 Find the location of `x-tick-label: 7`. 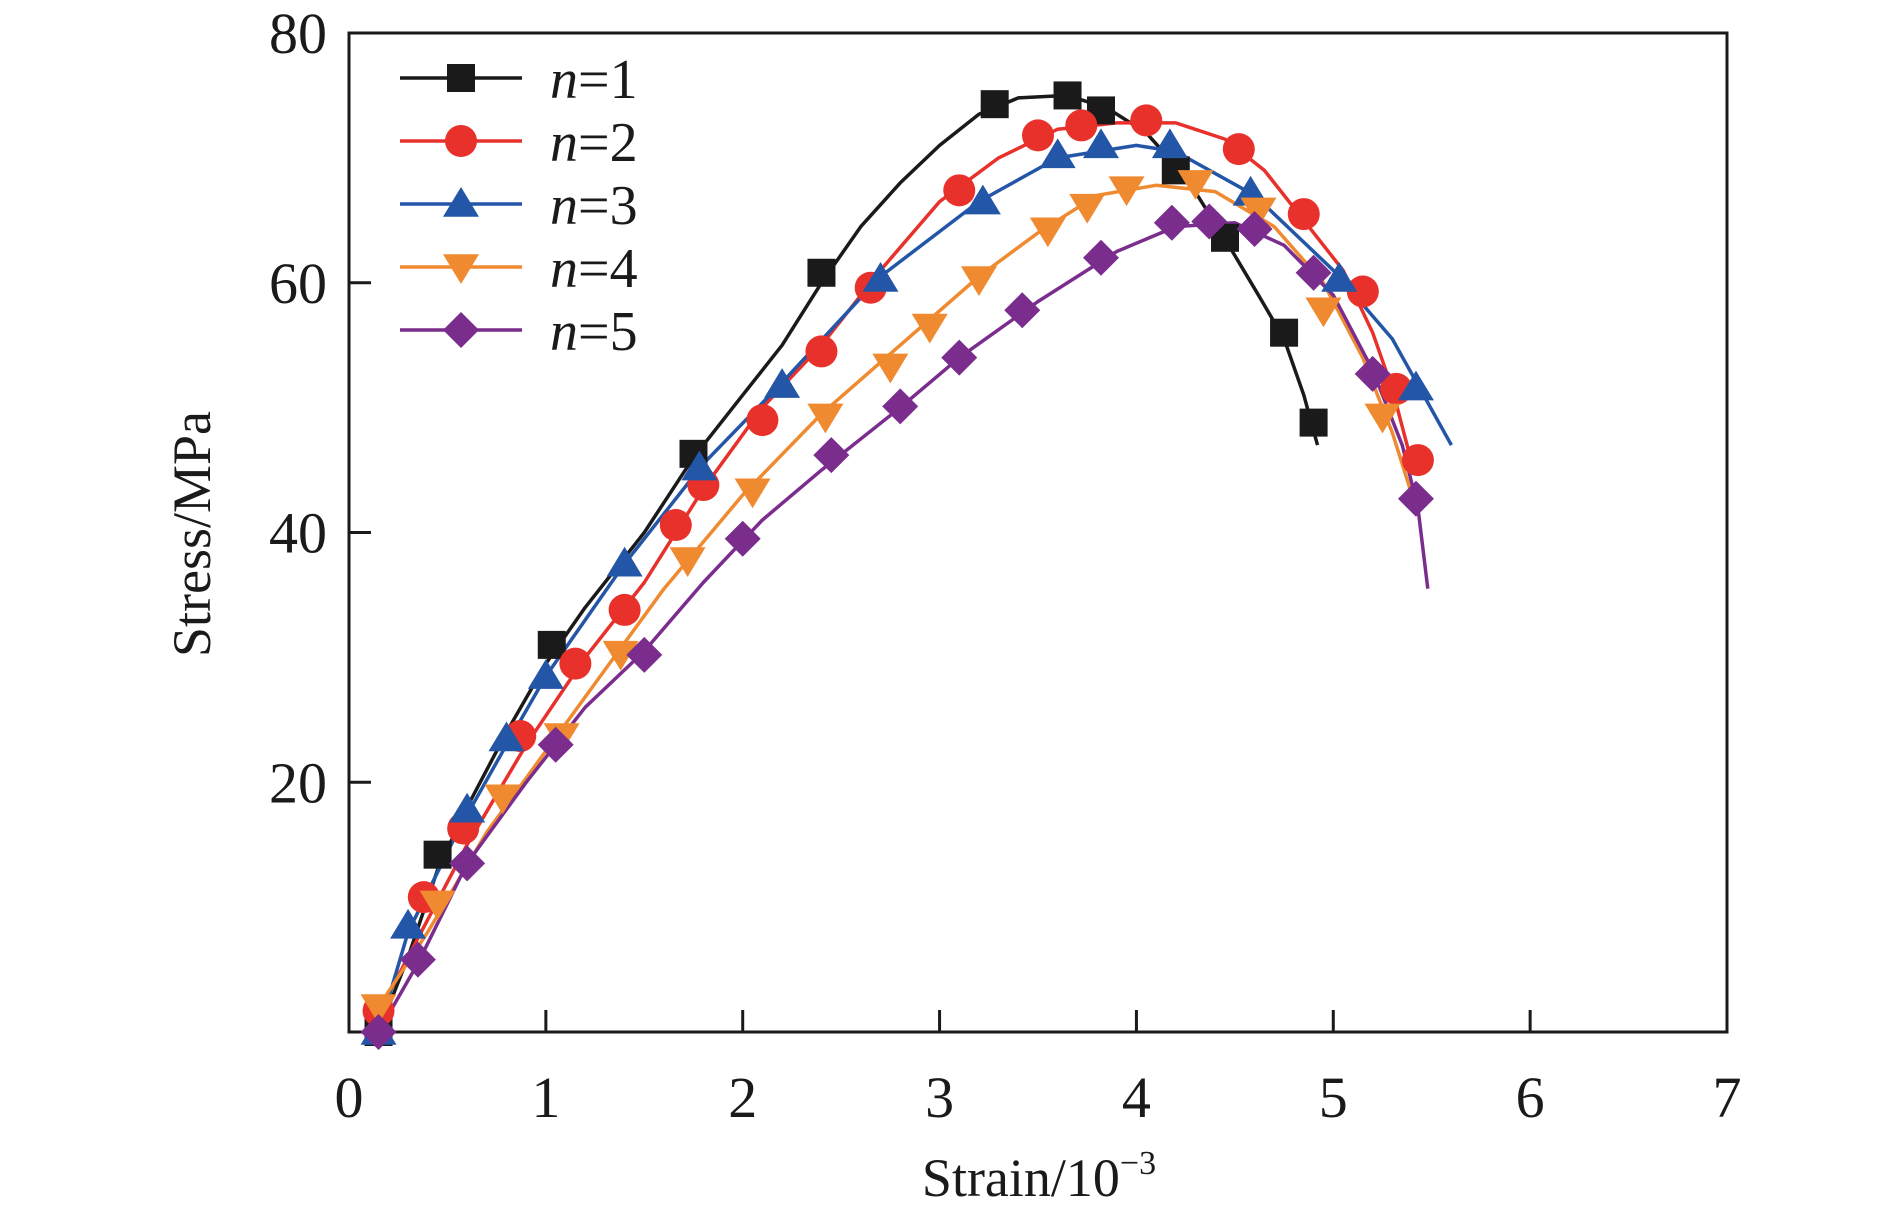

x-tick-label: 7 is located at coordinates (1727, 1097).